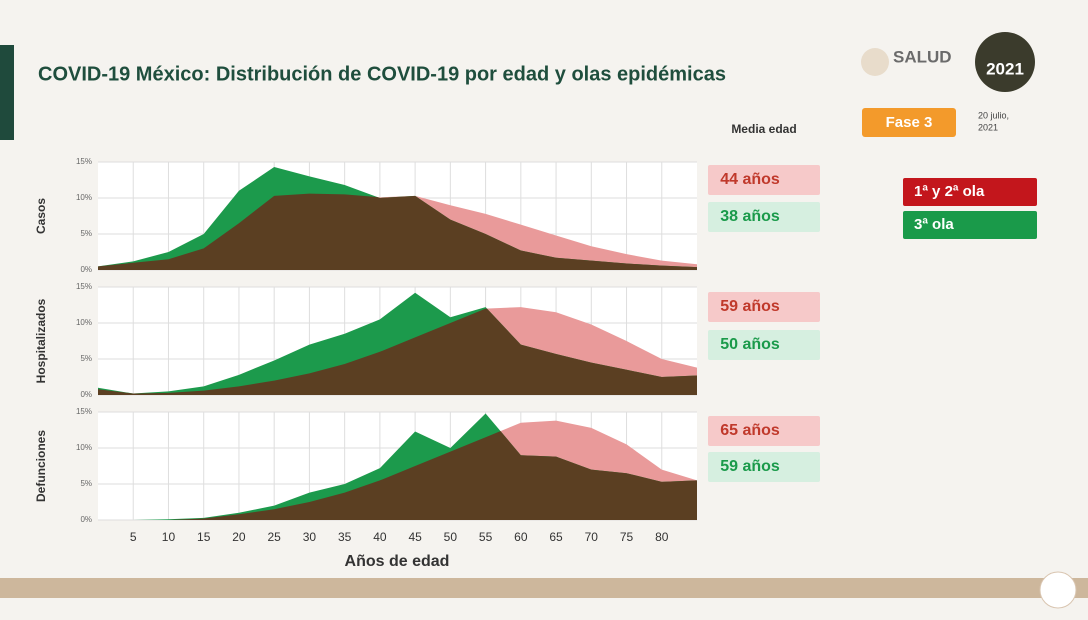 The image size is (1088, 620). What do you see at coordinates (1058, 590) in the screenshot?
I see `footer-logo` at bounding box center [1058, 590].